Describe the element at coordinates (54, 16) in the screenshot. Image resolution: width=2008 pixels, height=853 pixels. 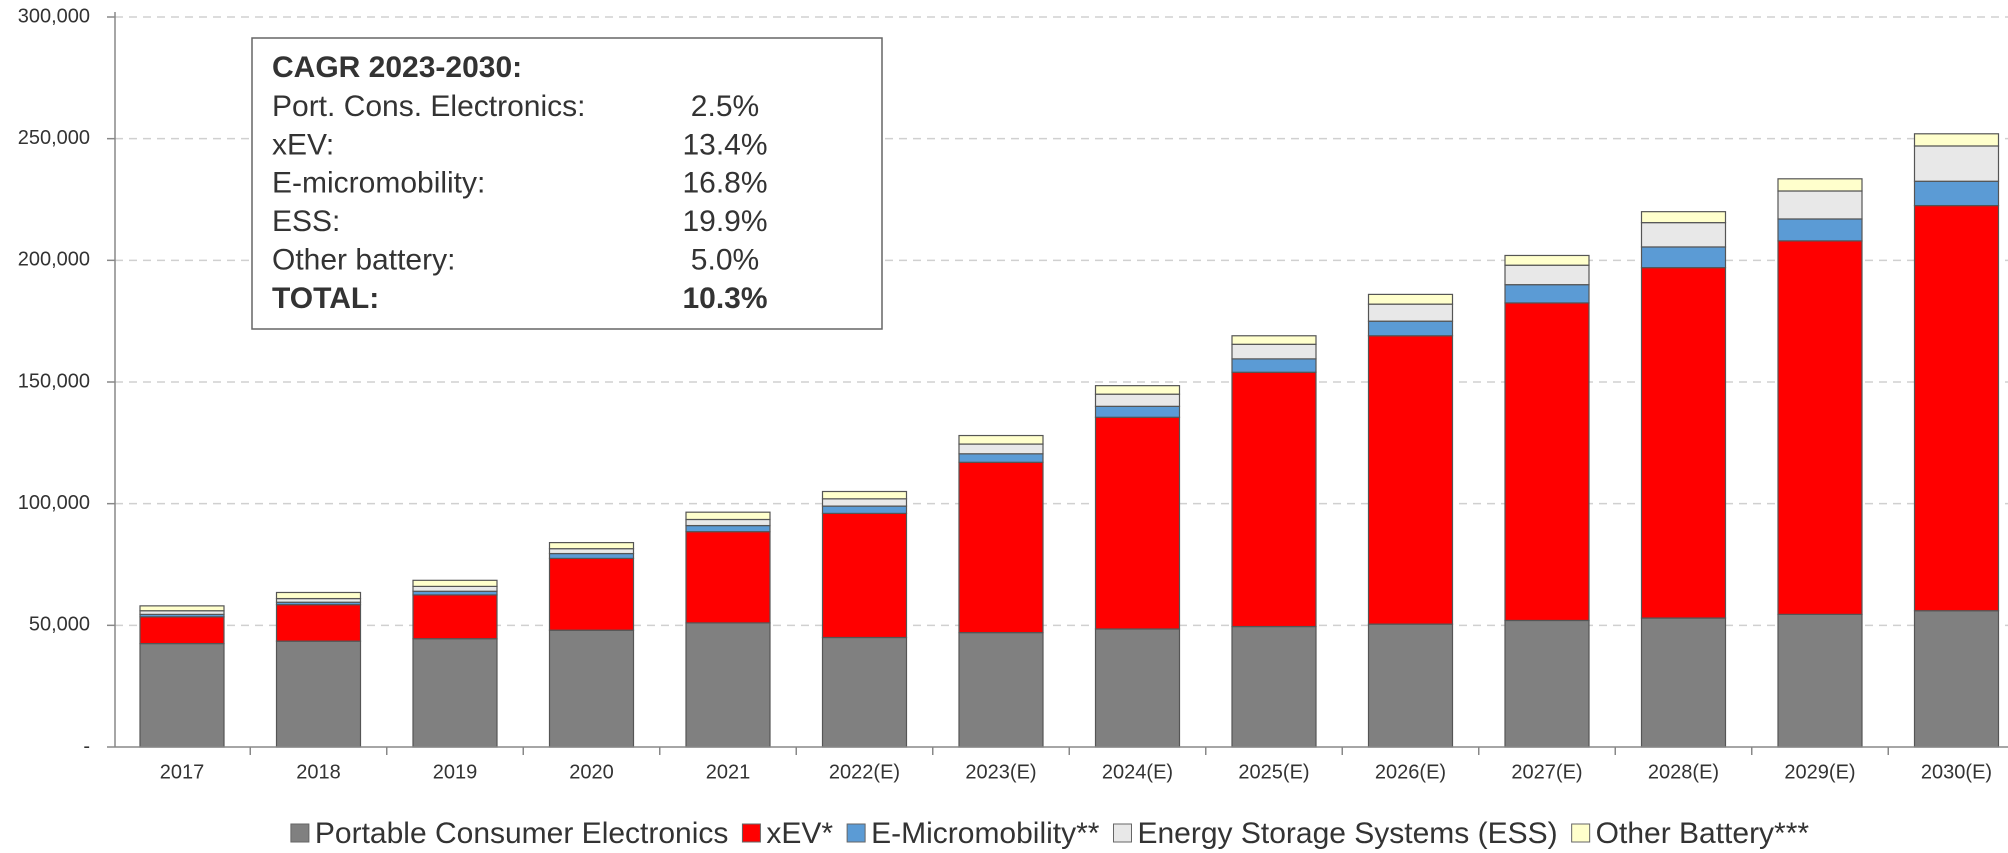
I see `y-tick-label: 300,000` at that location.